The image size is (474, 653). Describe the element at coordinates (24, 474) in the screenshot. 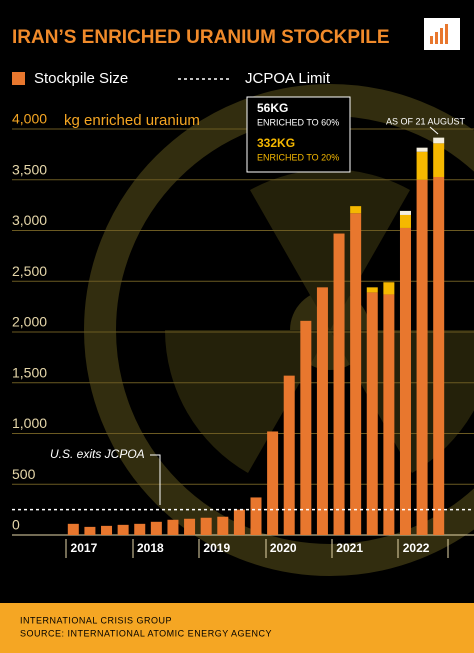

I see `y-tick-label: 500` at that location.